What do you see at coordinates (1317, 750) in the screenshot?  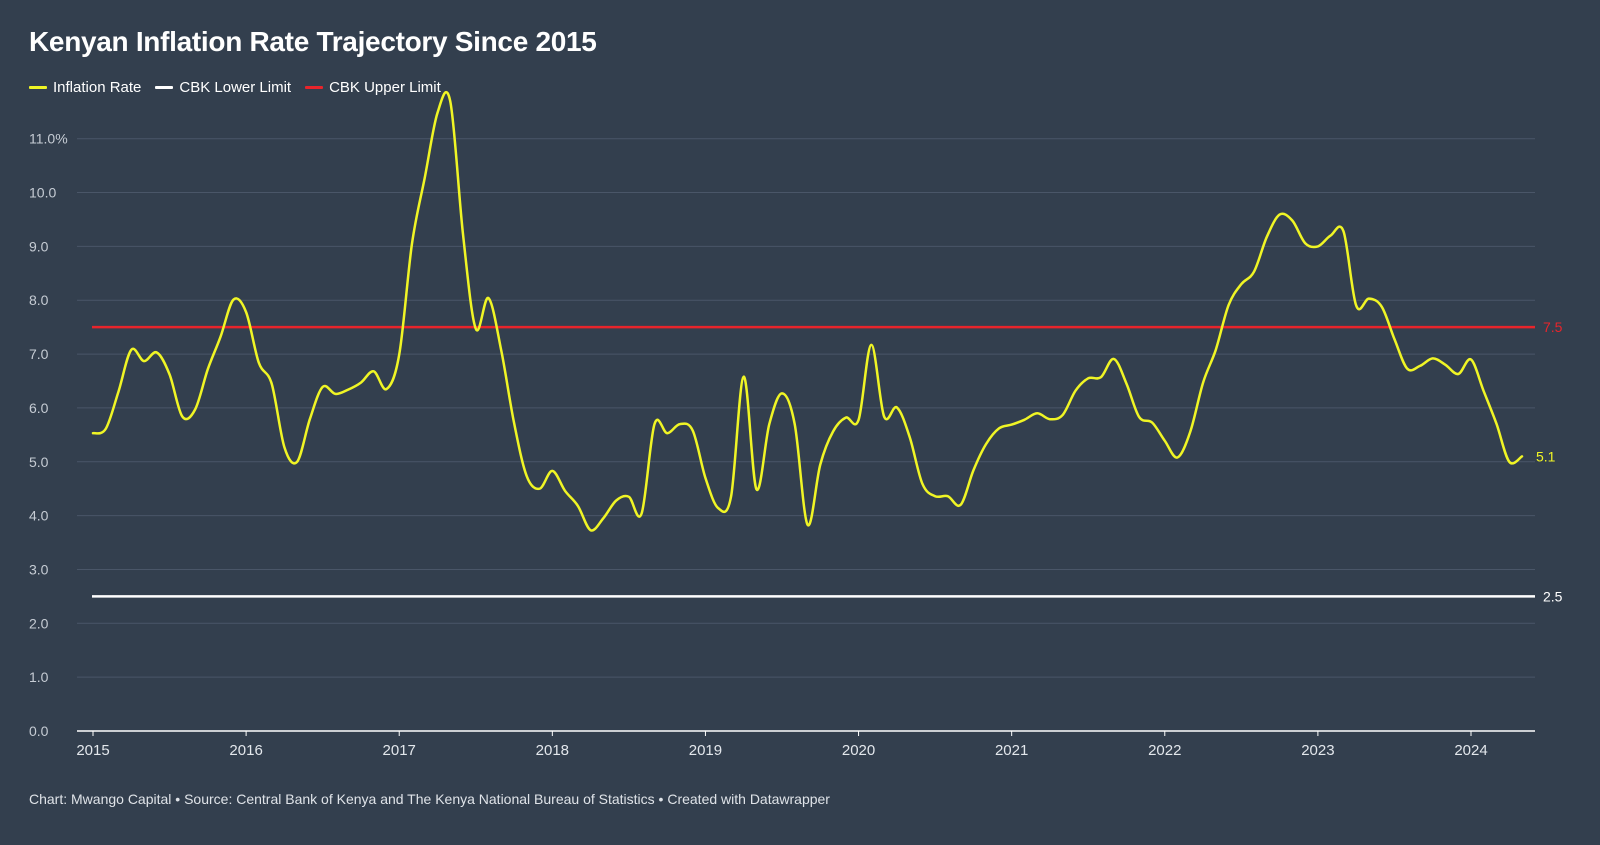 I see `x-tick-label: 2023` at bounding box center [1317, 750].